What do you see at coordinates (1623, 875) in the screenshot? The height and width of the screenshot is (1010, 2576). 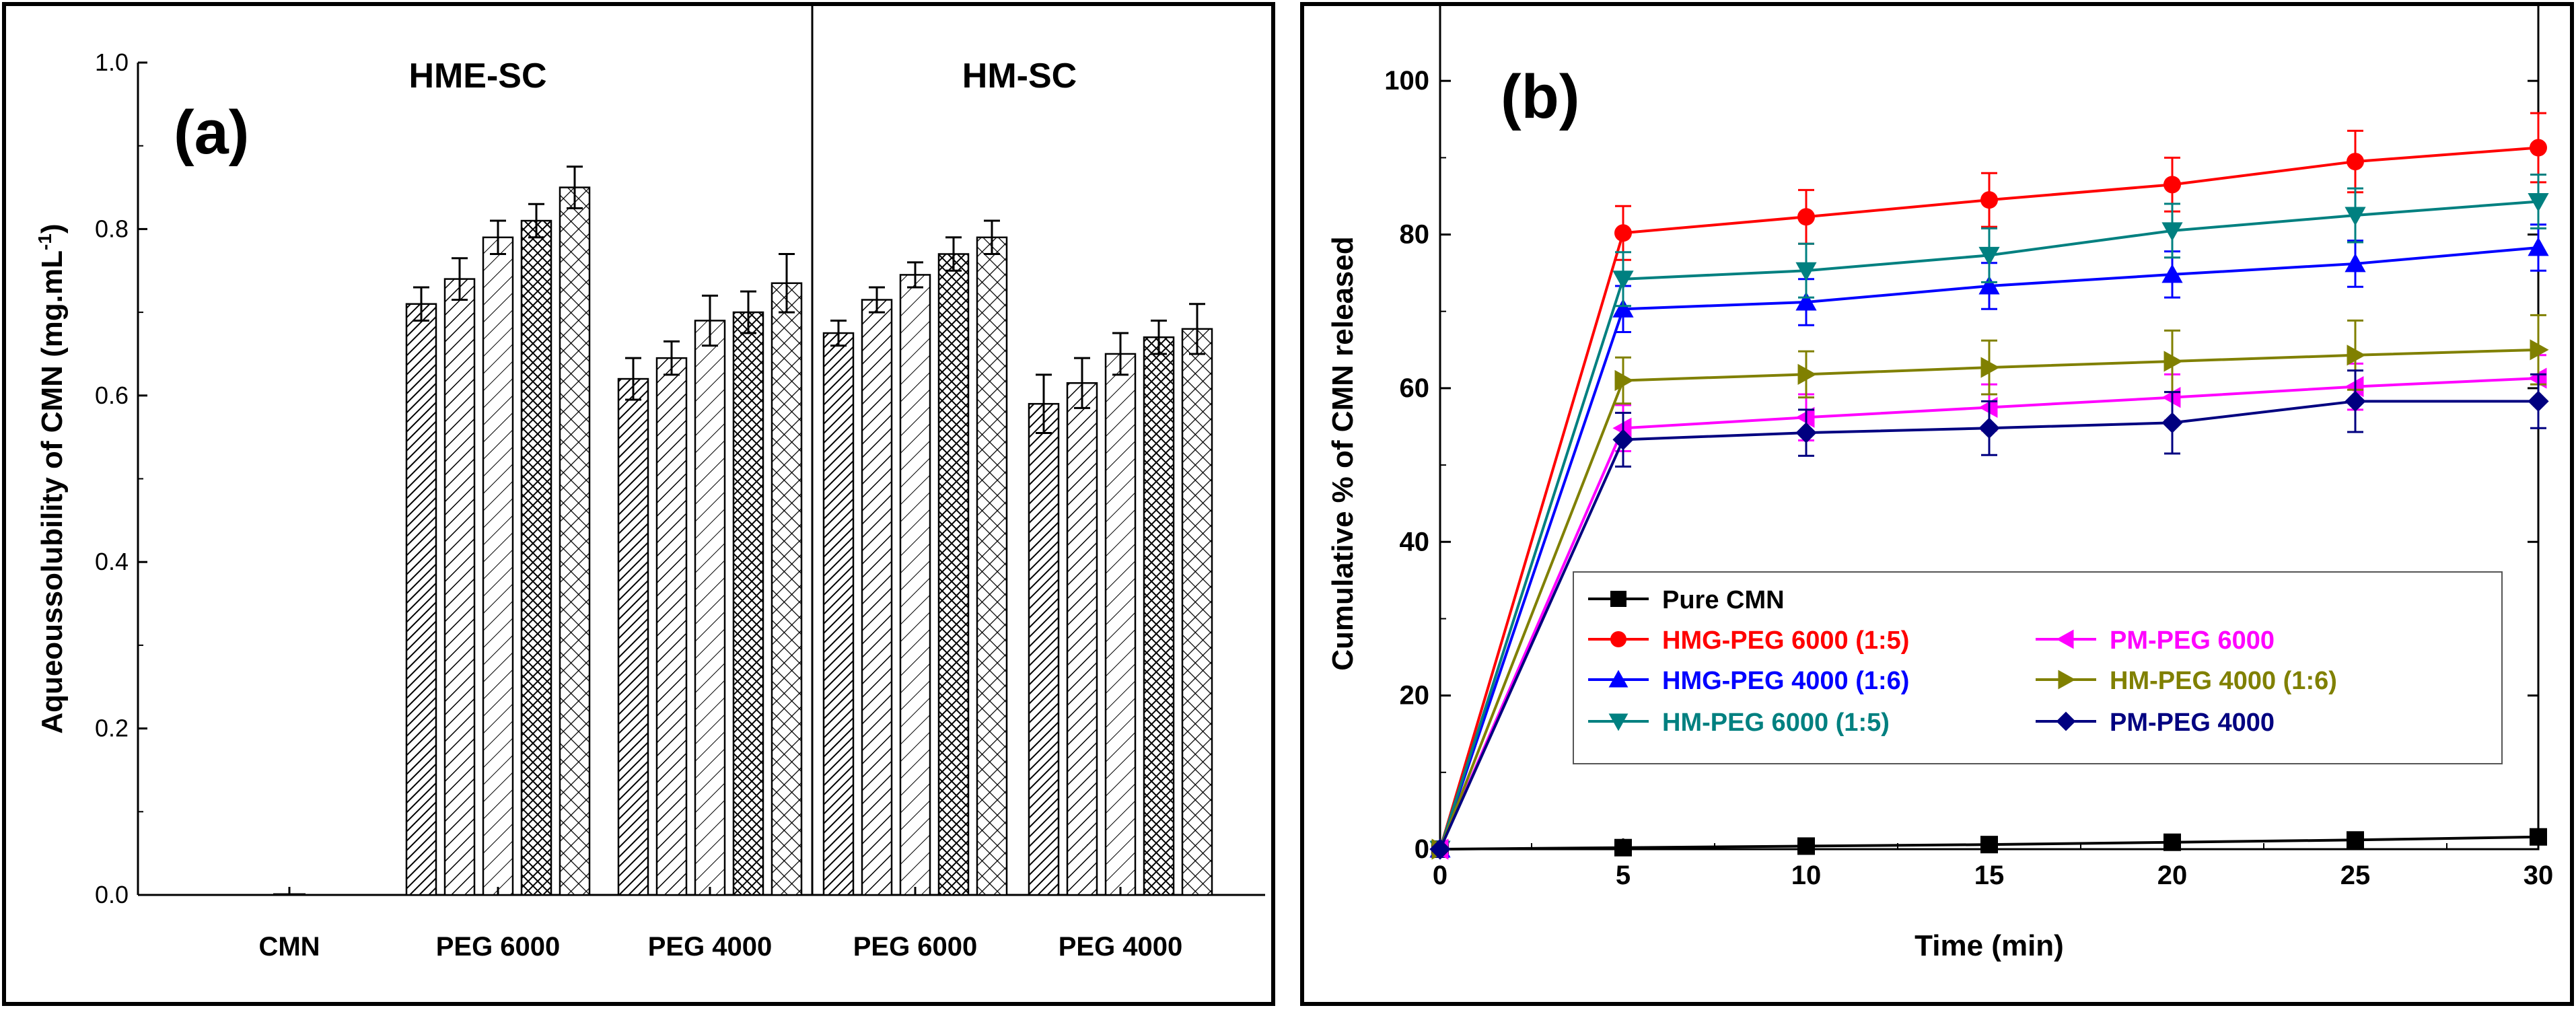 I see `b-xtick-label: 5` at bounding box center [1623, 875].